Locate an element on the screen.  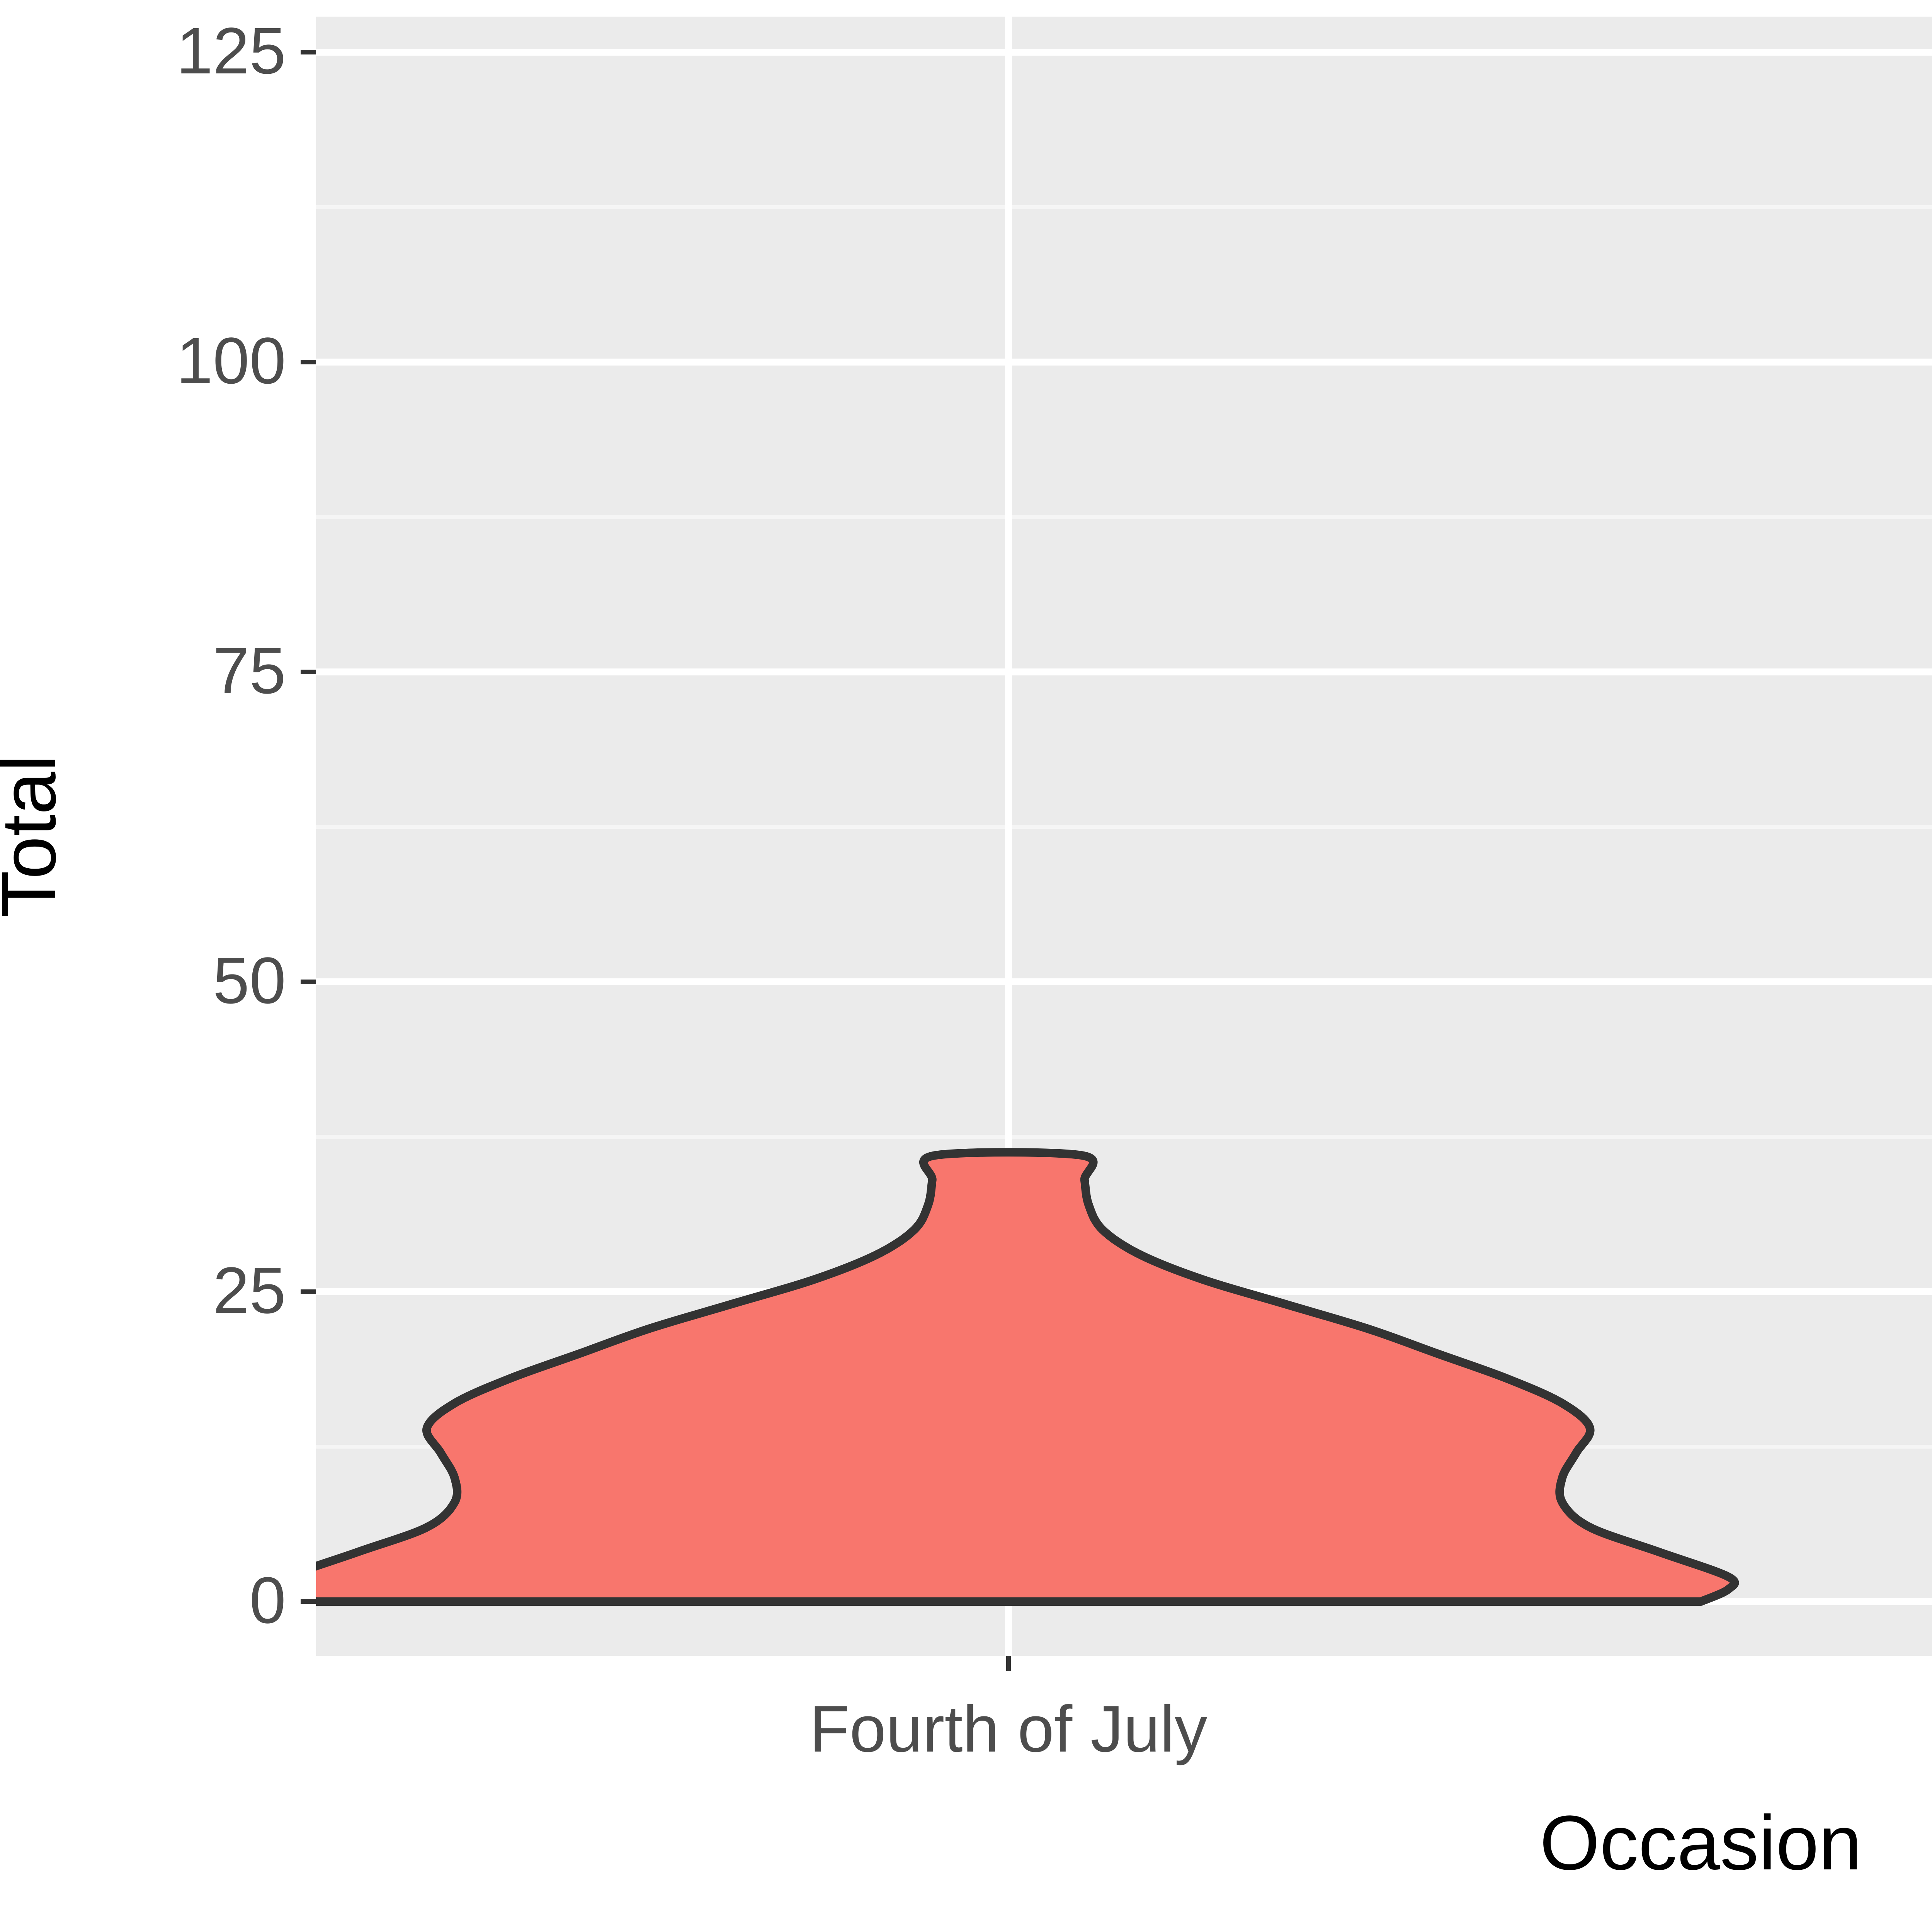
y-axis-tick-label: 50 is located at coordinates (250, 981).